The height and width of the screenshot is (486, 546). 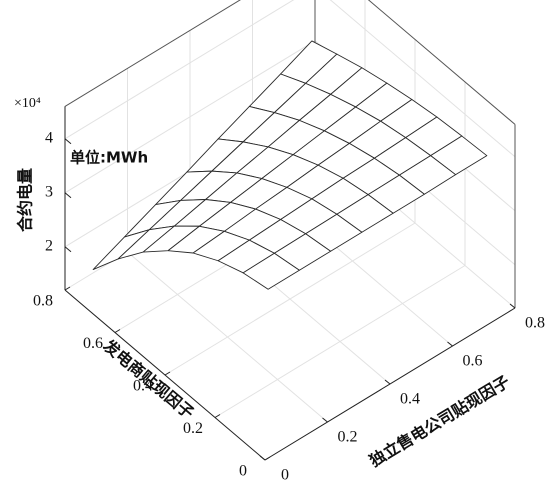 What do you see at coordinates (93, 343) in the screenshot?
I see `y-tick-label: 0.6` at bounding box center [93, 343].